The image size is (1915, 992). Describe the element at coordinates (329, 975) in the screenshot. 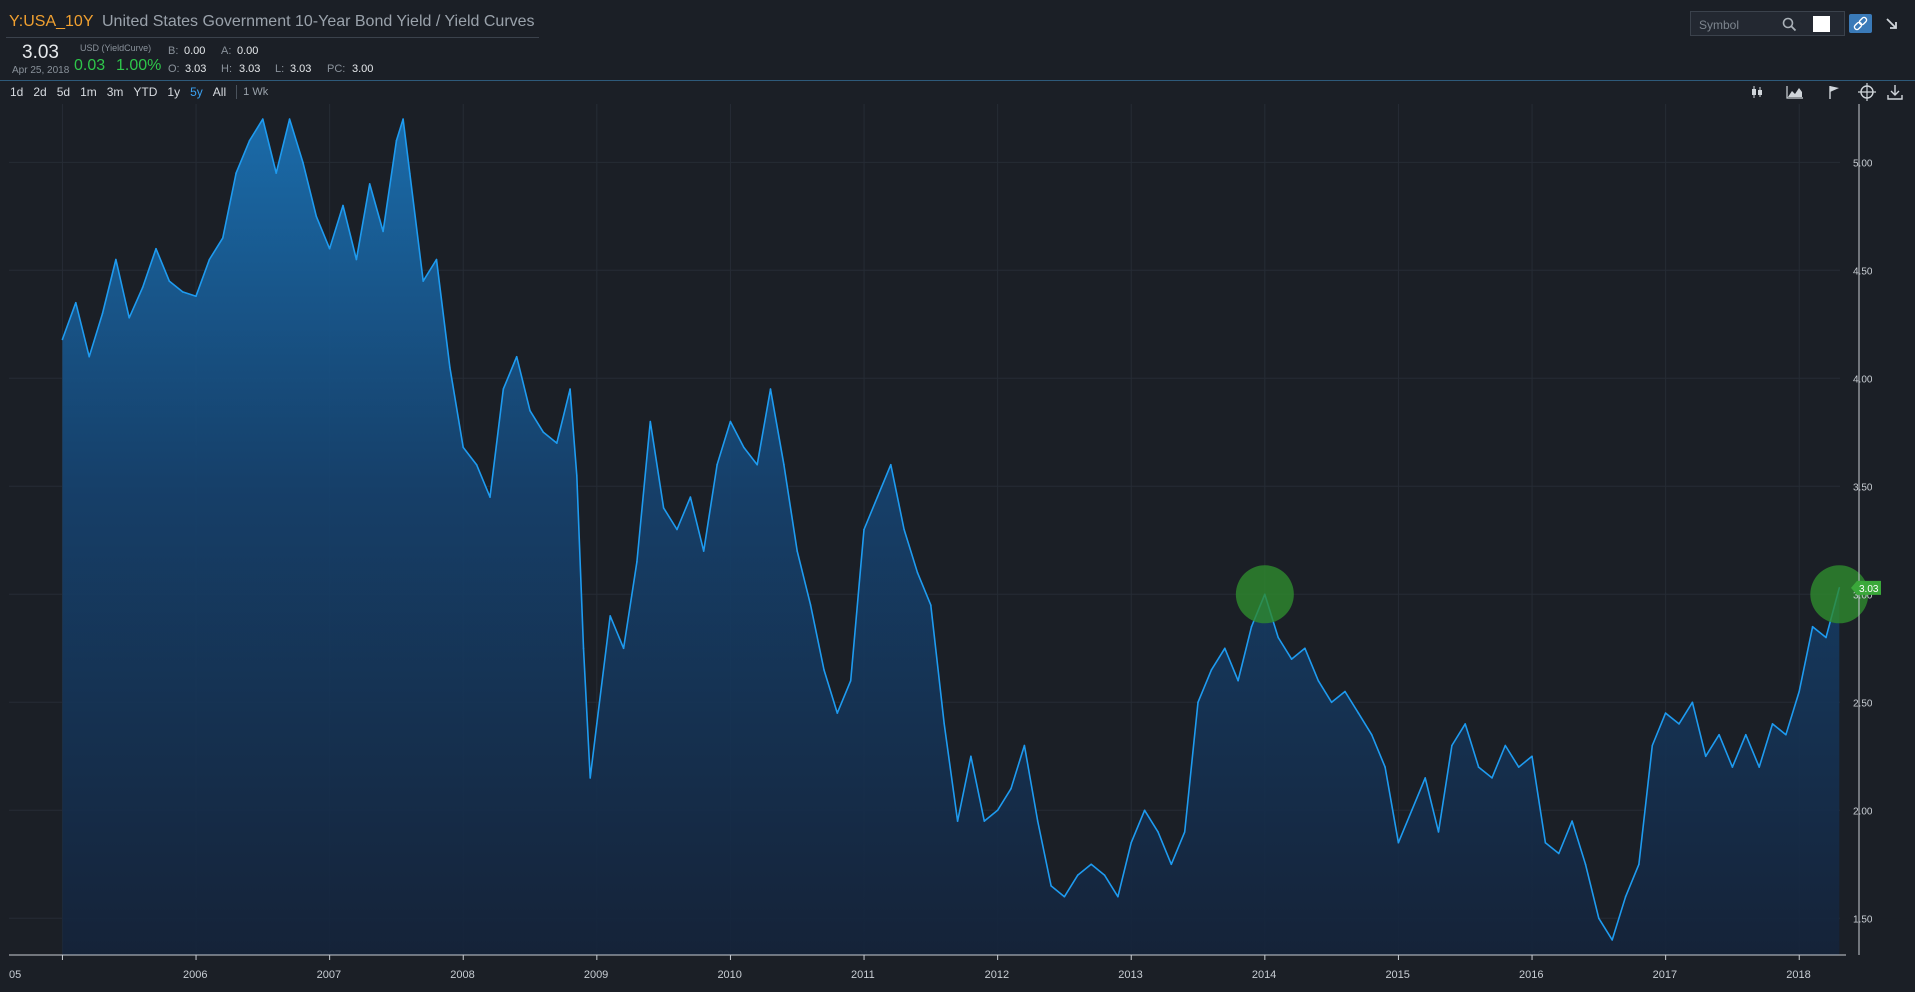

I see `x-tick-label: 2007` at that location.